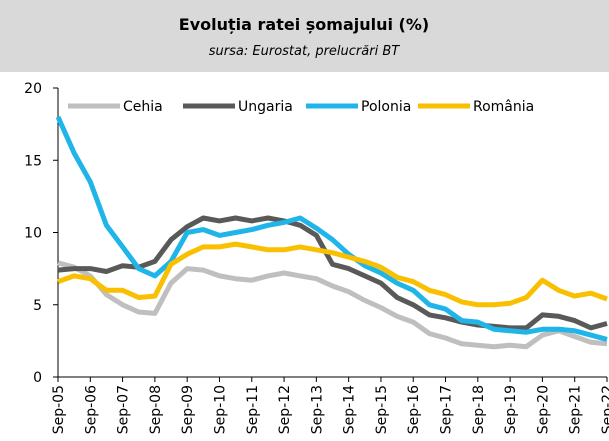  I want to click on y-tick-label: 15, so click(33, 161).